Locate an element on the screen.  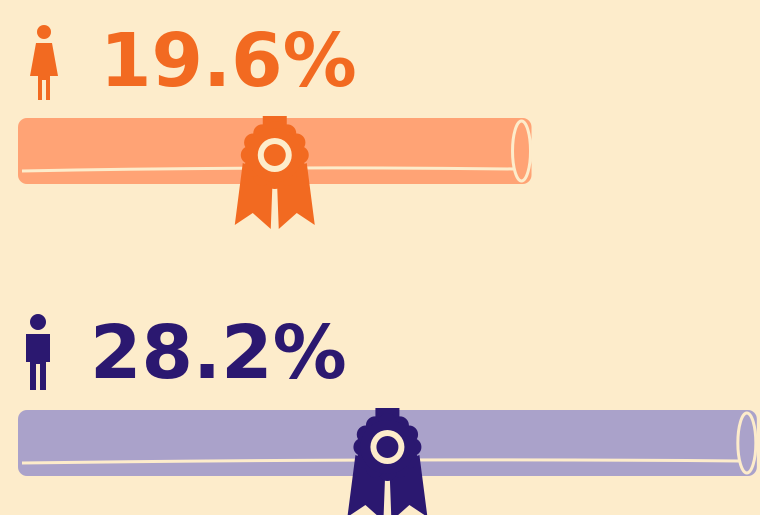
value-label: 28.2% is located at coordinates (218, 353).